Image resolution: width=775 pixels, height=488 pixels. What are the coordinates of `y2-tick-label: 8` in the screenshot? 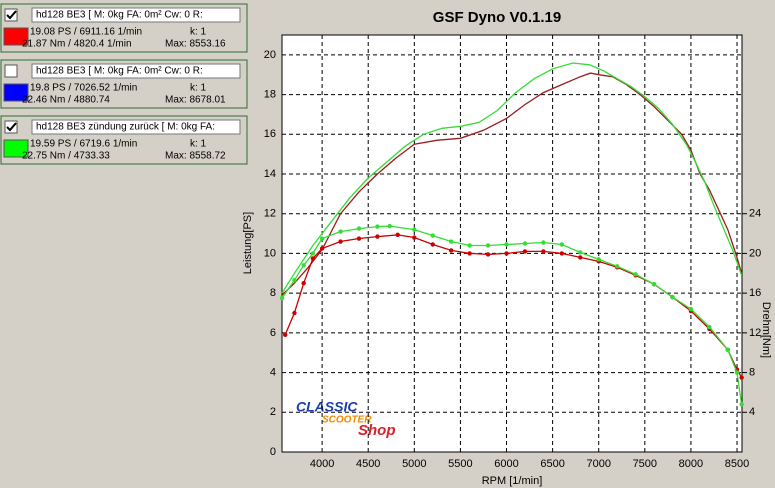 It's located at (752, 372).